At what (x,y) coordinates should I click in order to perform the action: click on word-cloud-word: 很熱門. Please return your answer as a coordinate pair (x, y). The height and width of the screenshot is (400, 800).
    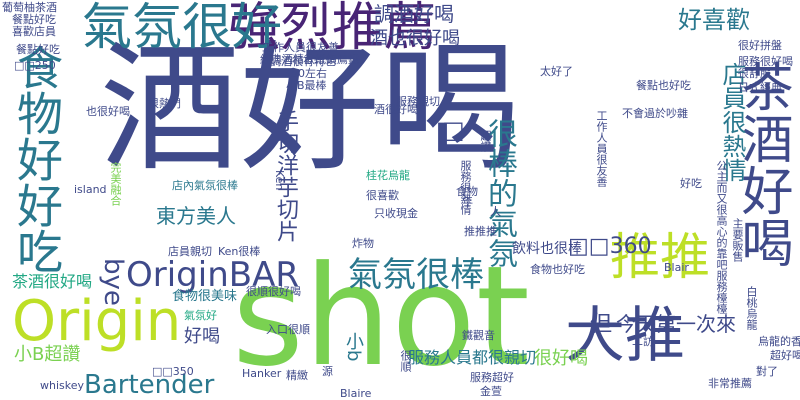
    Looking at the image, I should click on (164, 103).